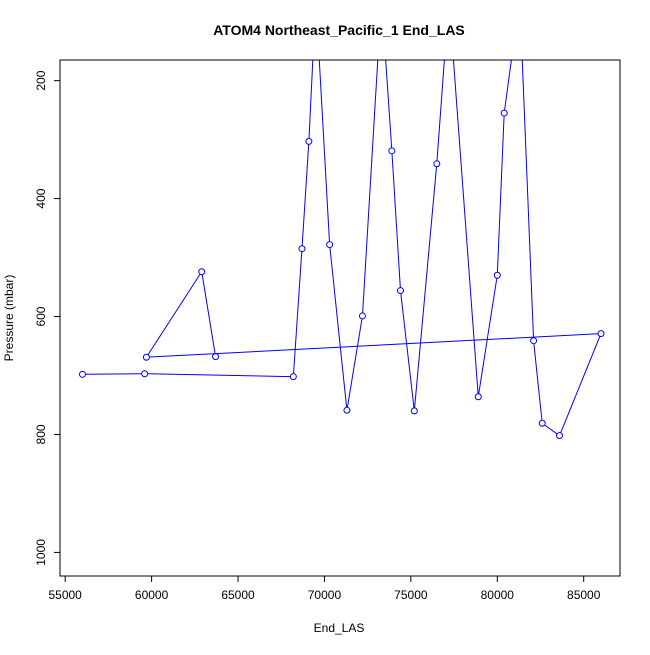  Describe the element at coordinates (41, 198) in the screenshot. I see `y-tick-label: 400` at that location.